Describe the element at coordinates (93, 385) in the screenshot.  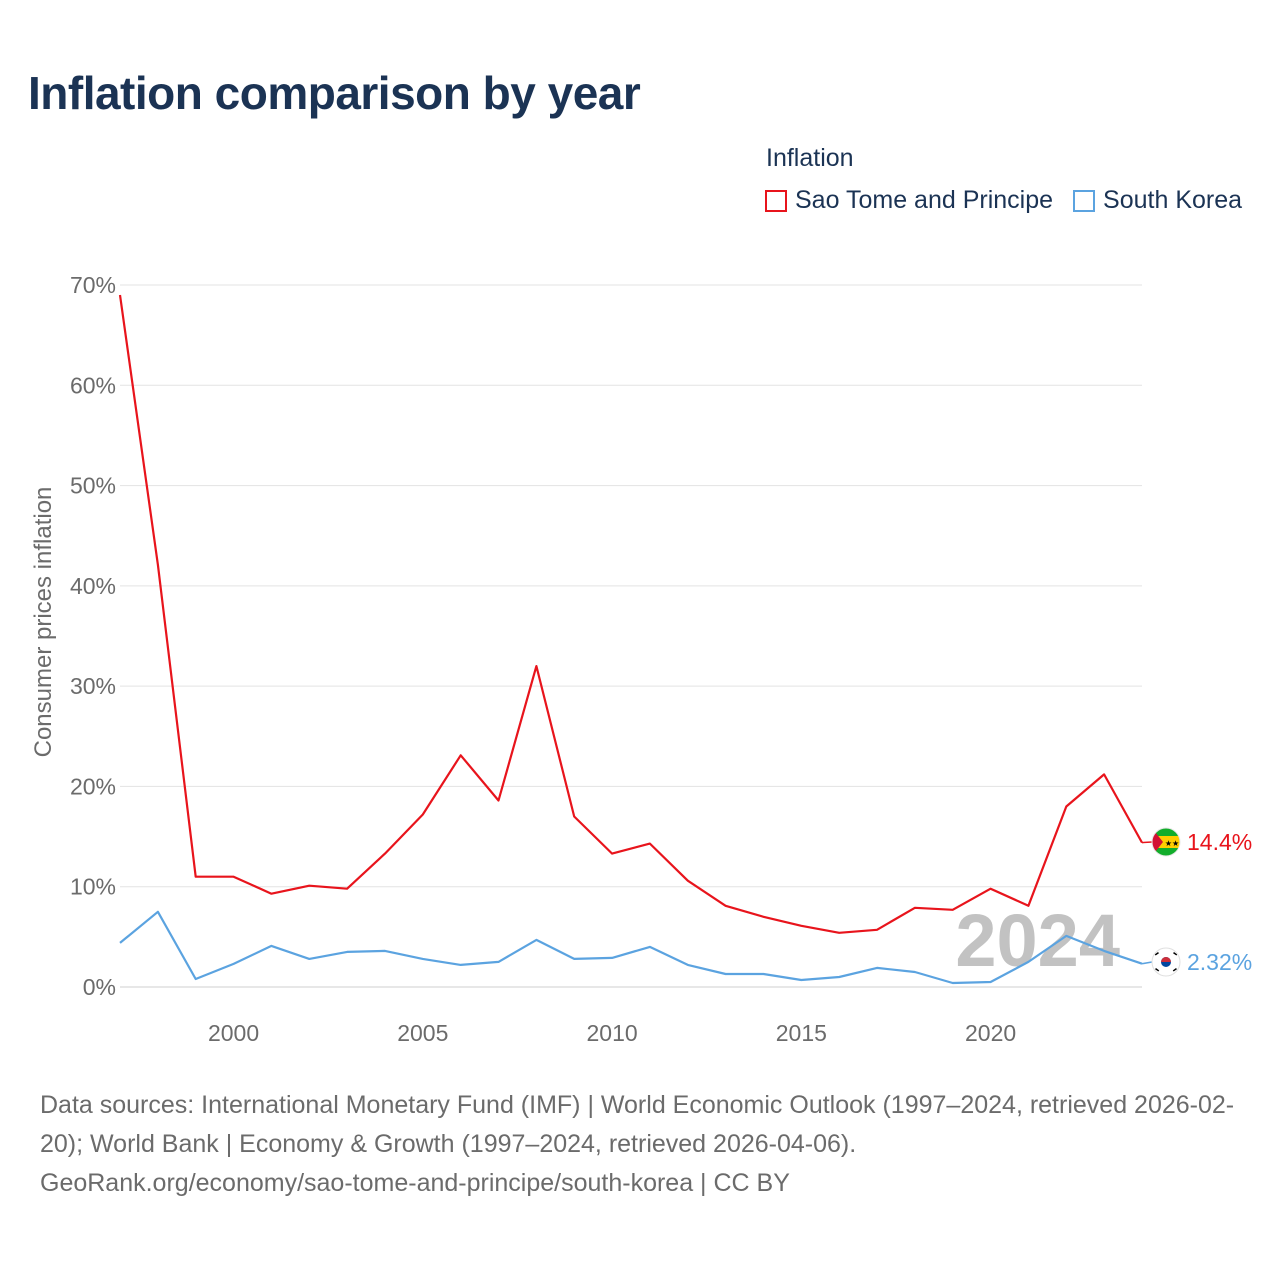
I see `y-tick-label: 60%` at that location.